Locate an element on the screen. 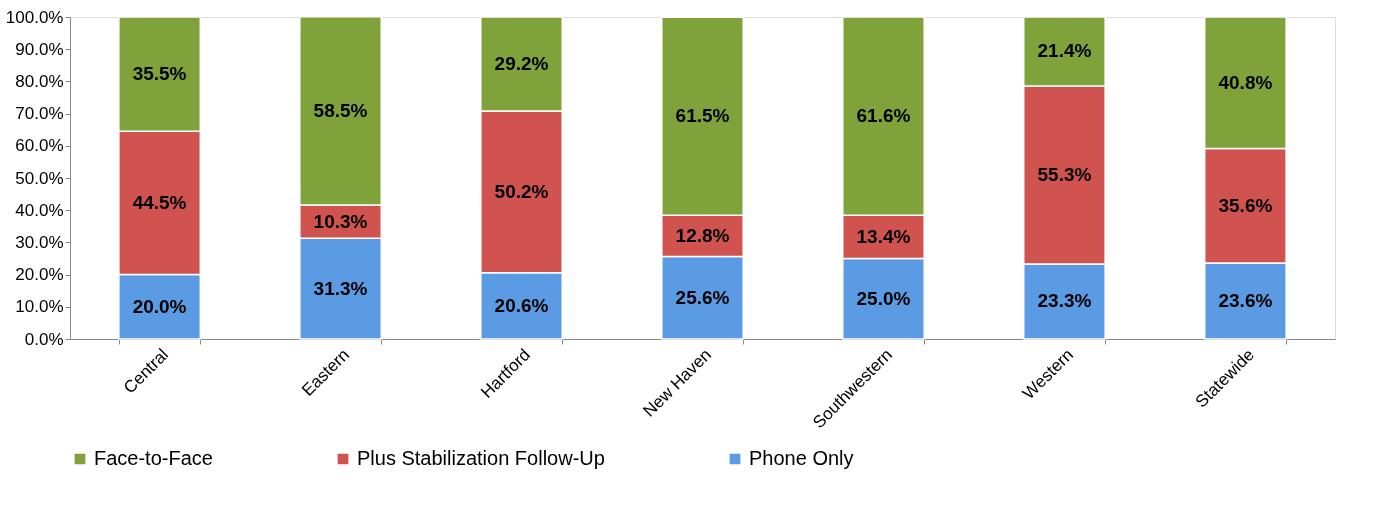 This screenshot has height=516, width=1385. data-label: 13.4% is located at coordinates (883, 236).